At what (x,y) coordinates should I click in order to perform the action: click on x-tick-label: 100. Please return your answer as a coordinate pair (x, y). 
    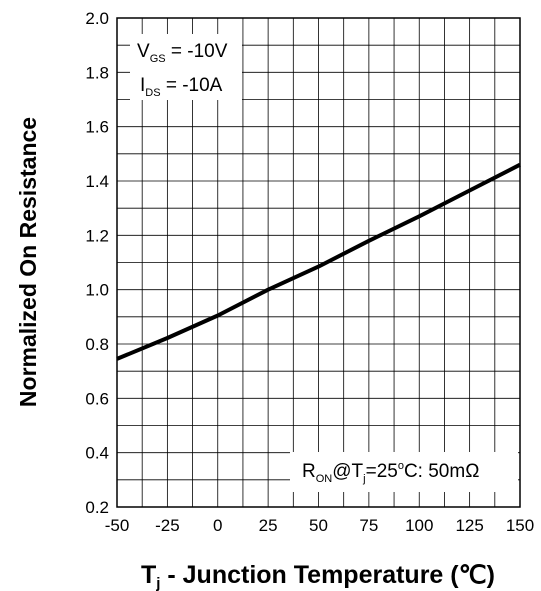
    Looking at the image, I should click on (419, 525).